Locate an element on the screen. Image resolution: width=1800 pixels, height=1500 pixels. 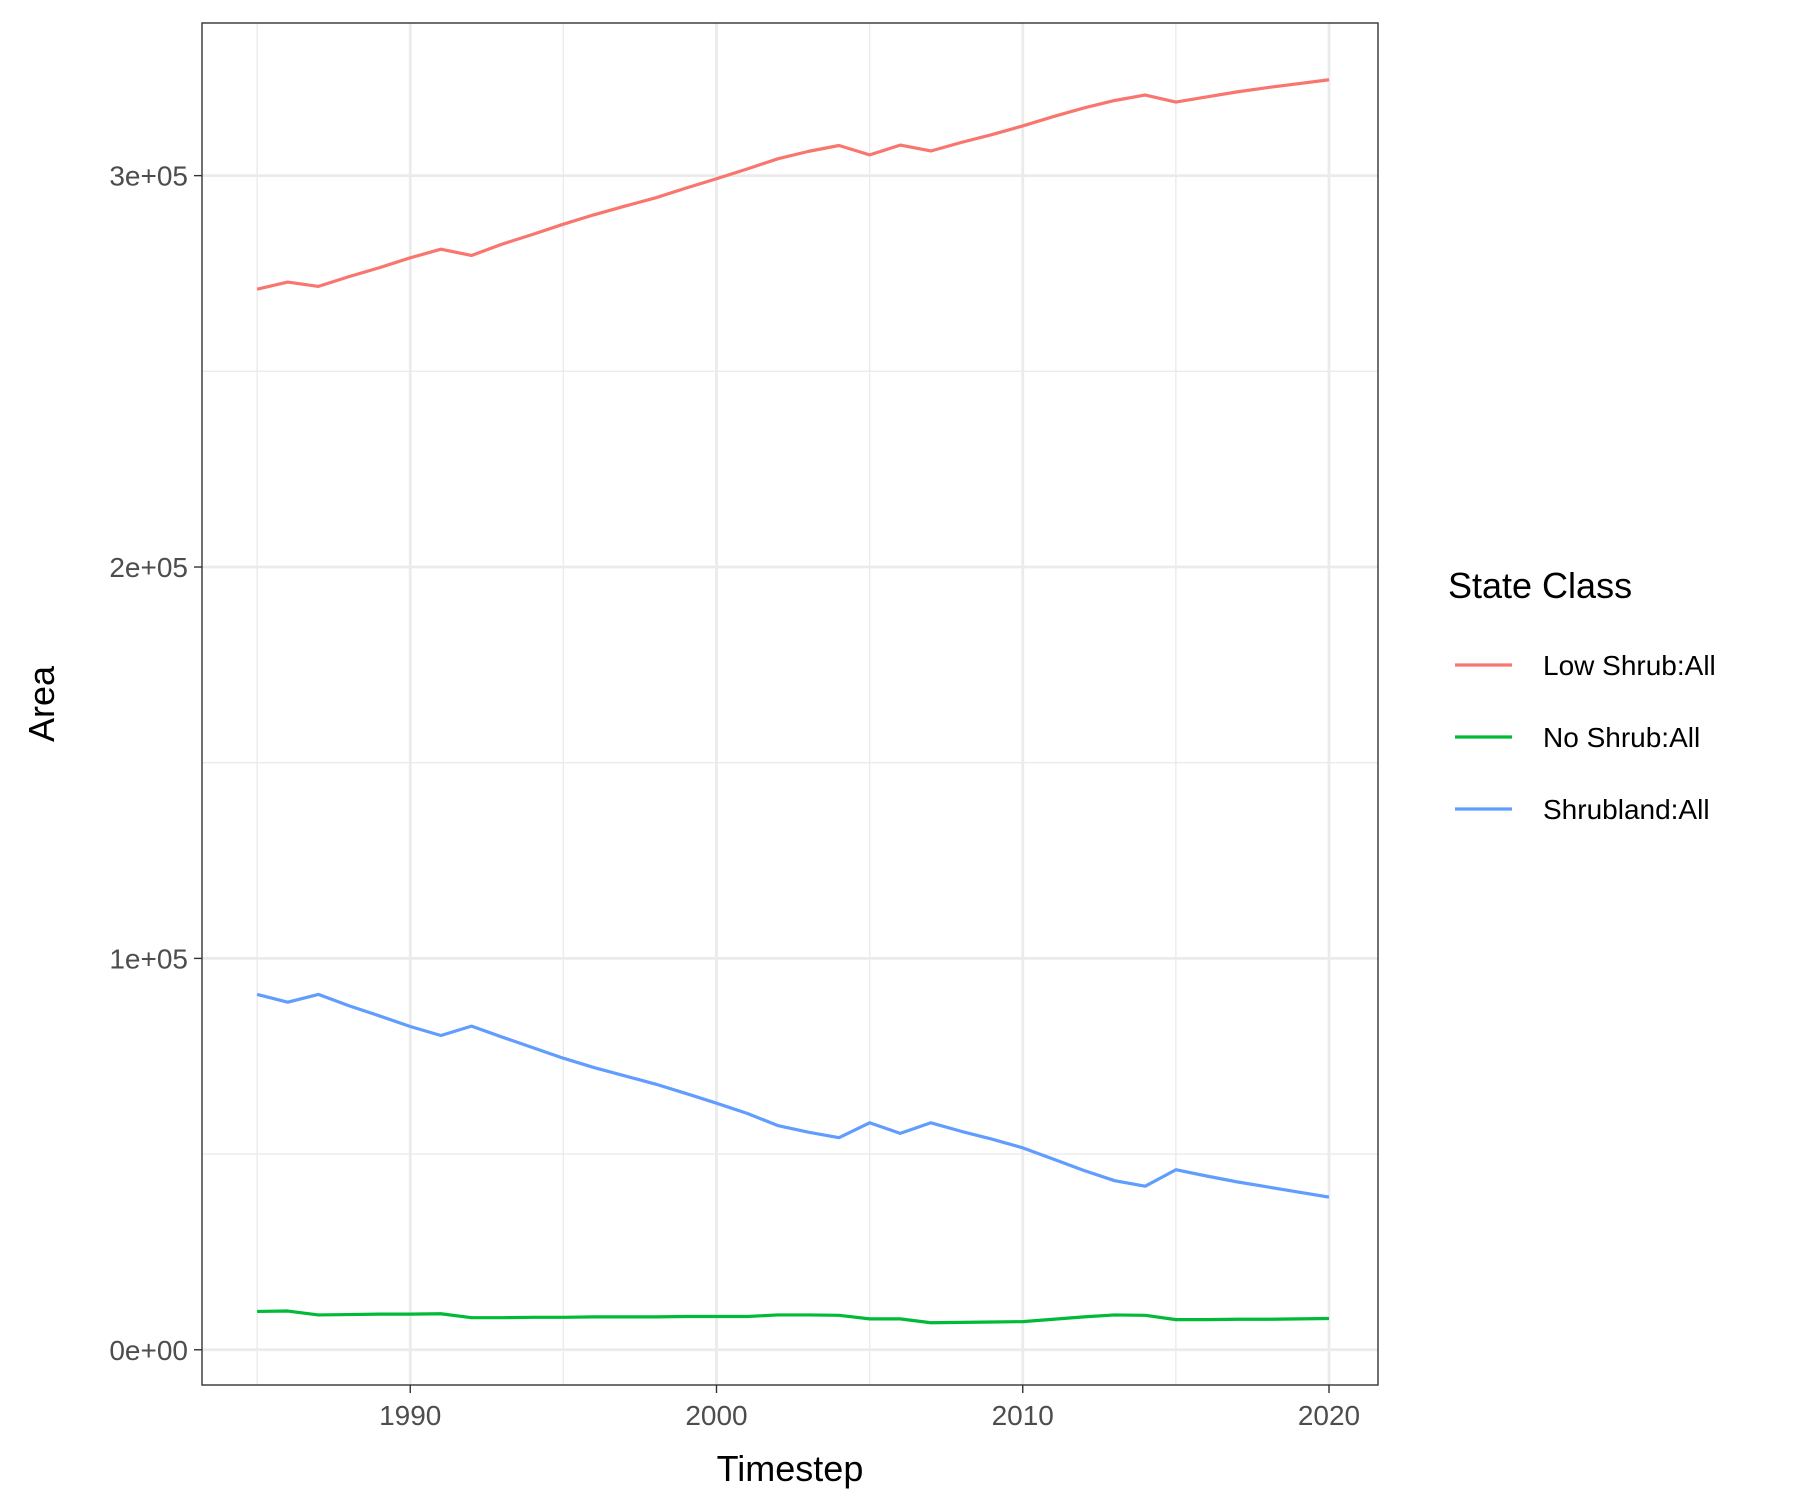
legend-label-low-shrub-all: Low Shrub:All is located at coordinates (1629, 665).